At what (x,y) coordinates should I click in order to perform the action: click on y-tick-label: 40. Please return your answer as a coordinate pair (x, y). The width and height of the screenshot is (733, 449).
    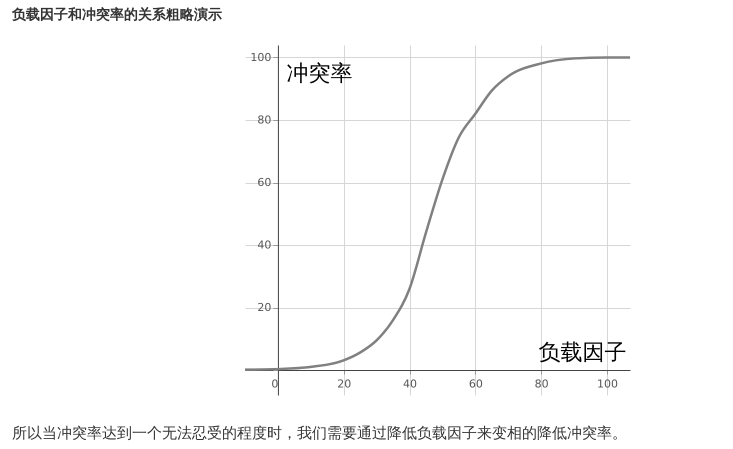
    Looking at the image, I should click on (264, 245).